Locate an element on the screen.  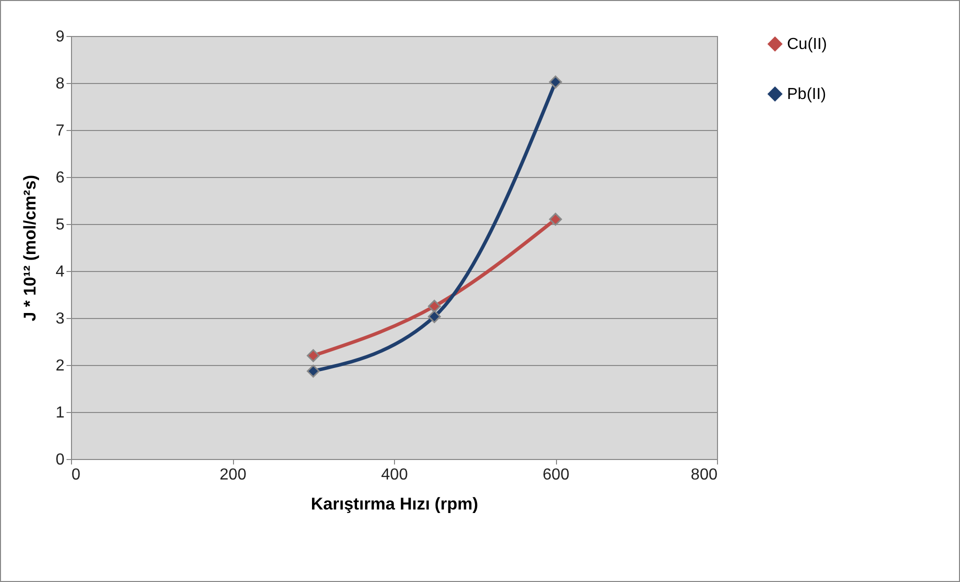
y-tick-label: 5 is located at coordinates (60, 225).